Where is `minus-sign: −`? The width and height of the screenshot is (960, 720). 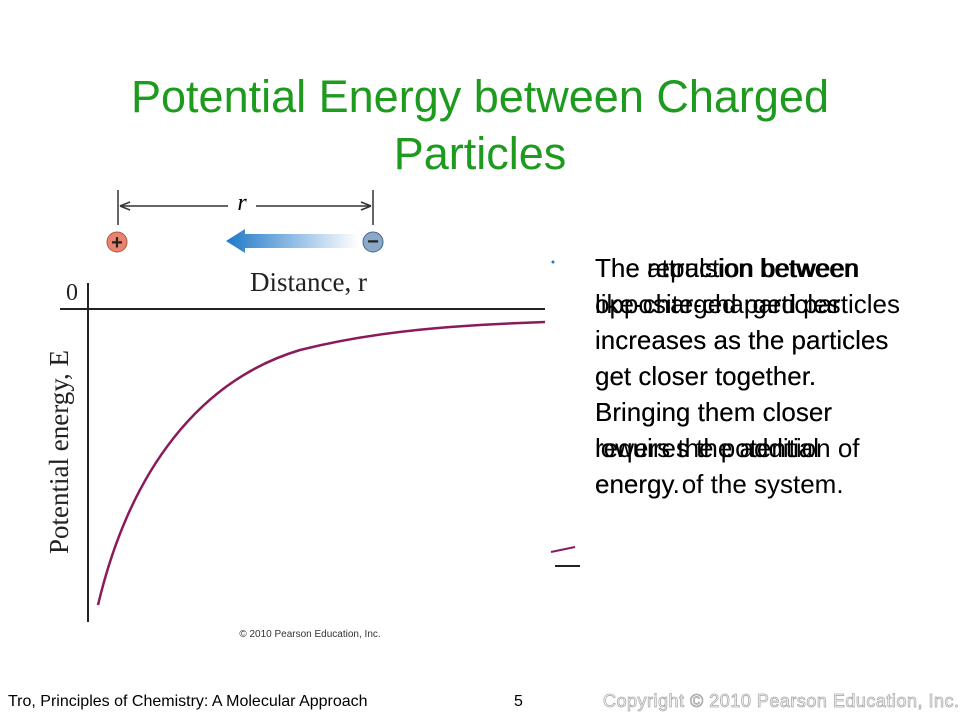
minus-sign: − is located at coordinates (373, 242).